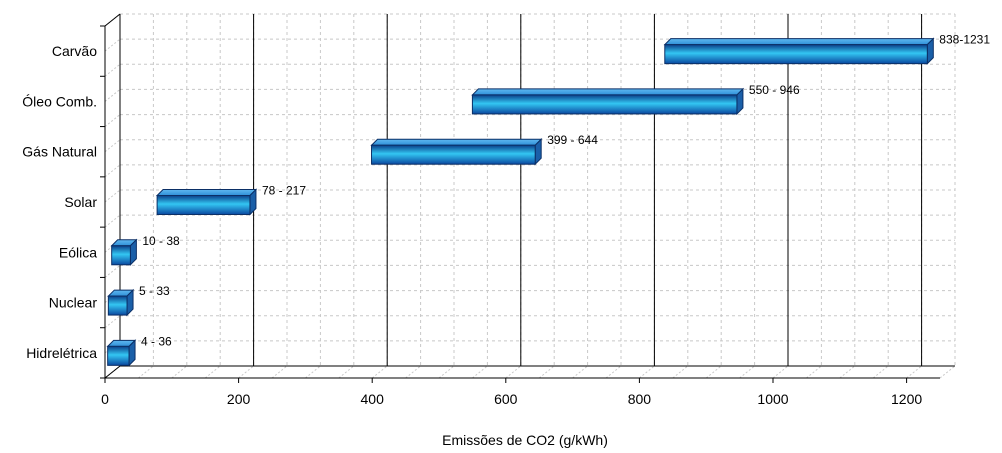 This screenshot has height=453, width=1002. I want to click on x-tick-label: 1200, so click(906, 399).